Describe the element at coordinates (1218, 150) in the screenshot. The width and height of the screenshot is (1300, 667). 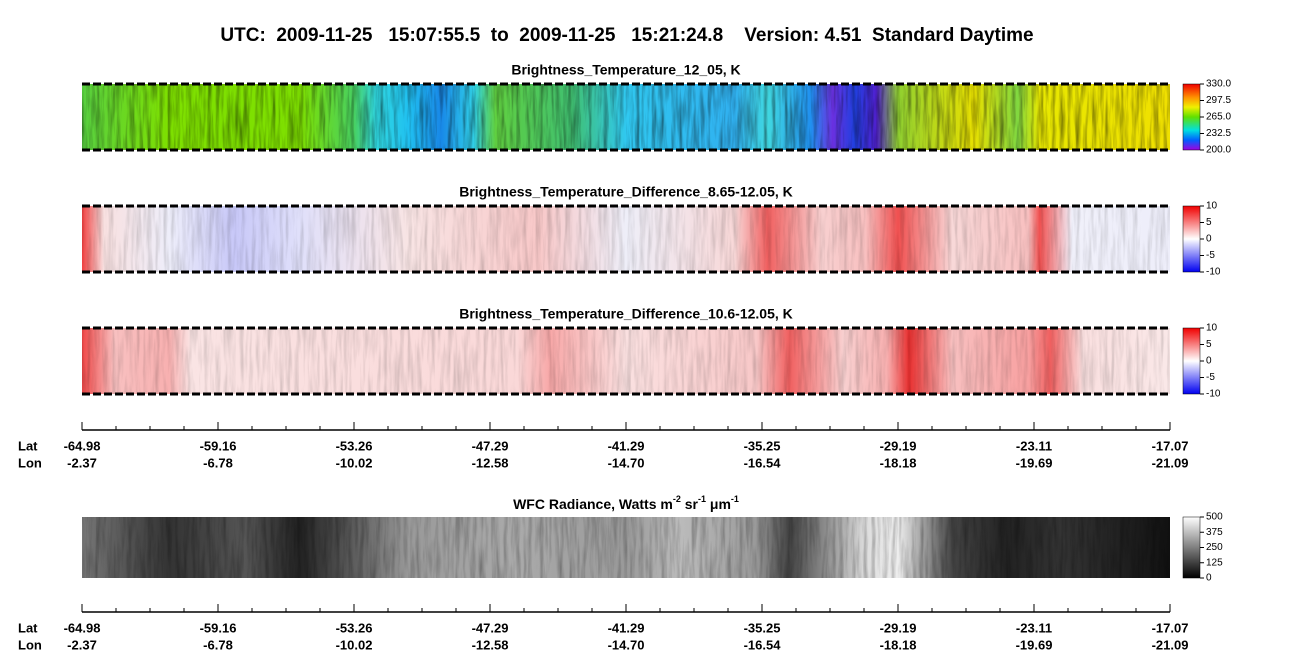
I see `colorbar-label: 200.0` at that location.